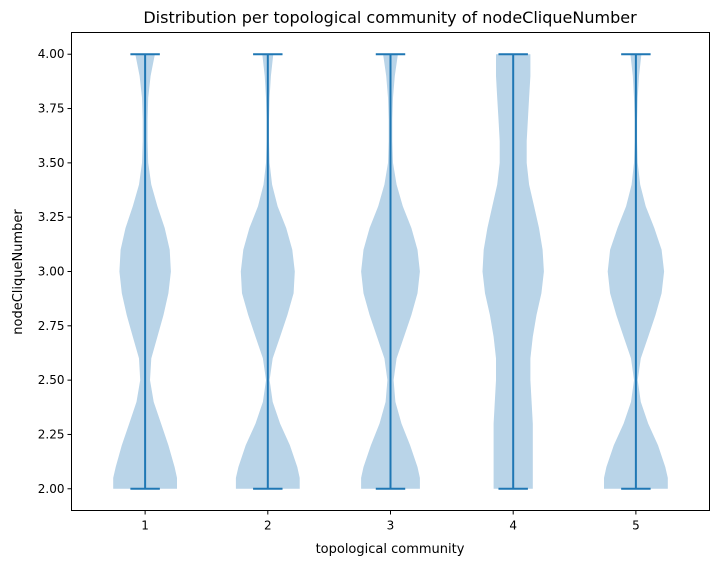 This screenshot has width=719, height=565. What do you see at coordinates (145, 526) in the screenshot?
I see `x-tick-label: 1` at bounding box center [145, 526].